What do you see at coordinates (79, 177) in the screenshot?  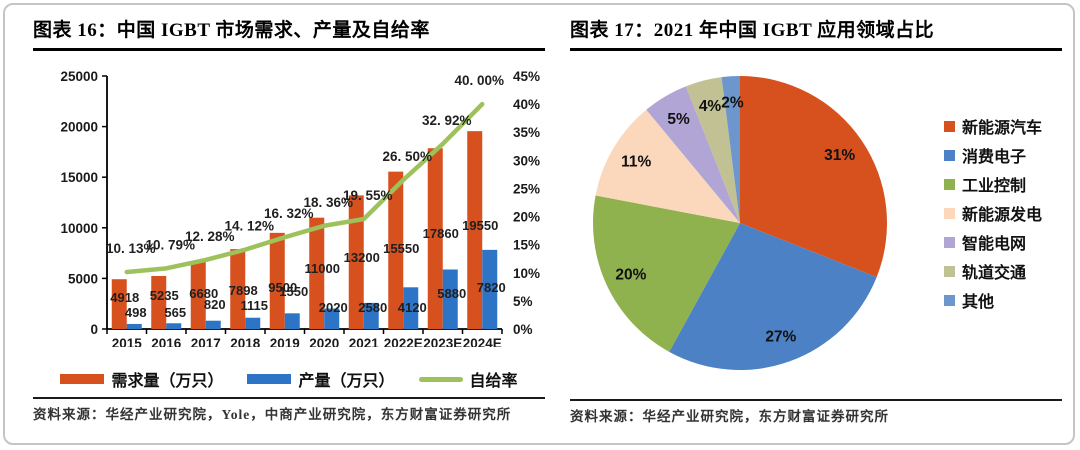 I see `y-axis-left-label: 15000` at bounding box center [79, 177].